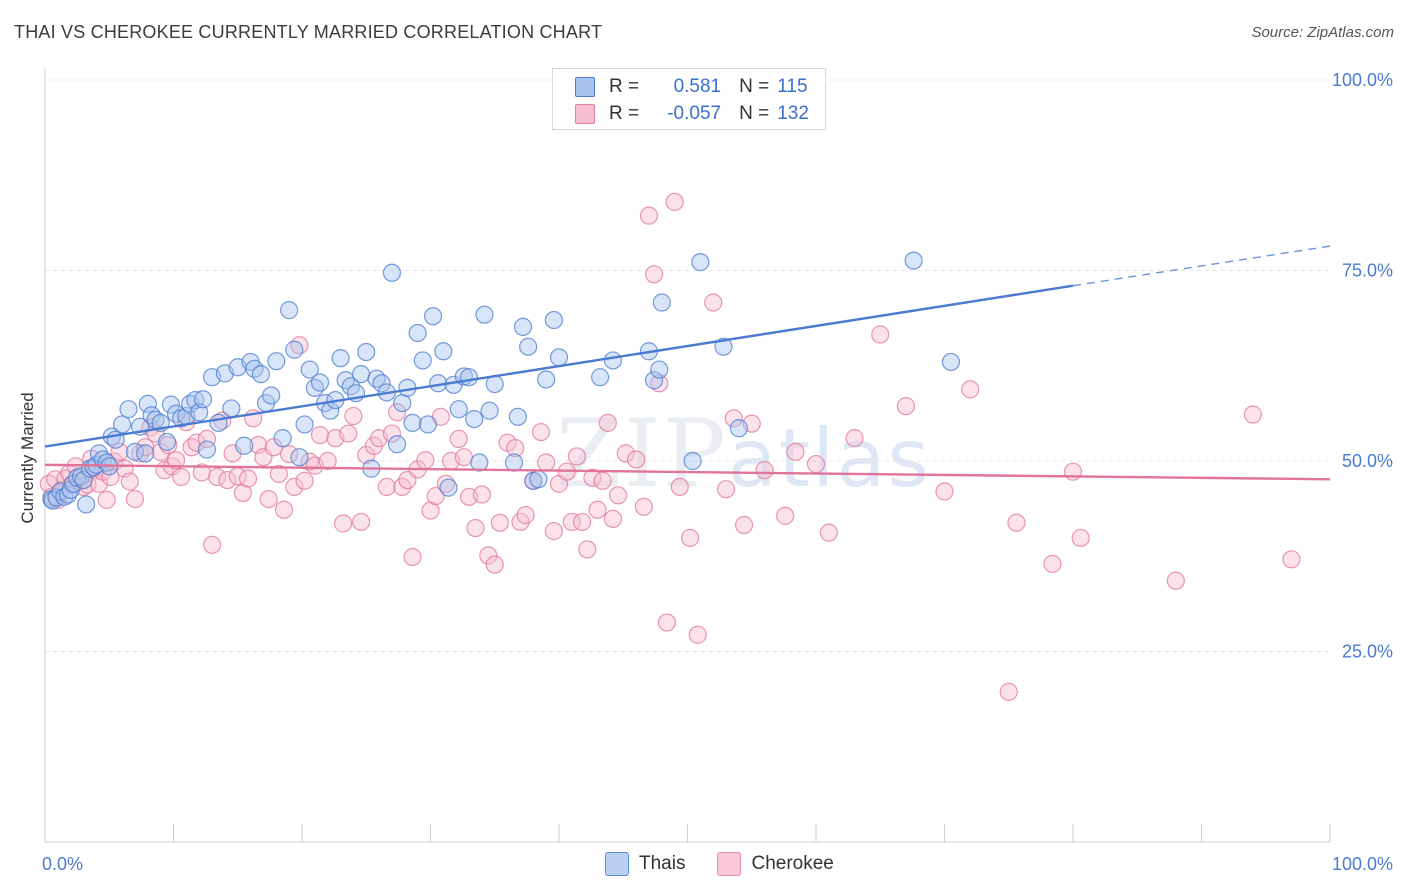 This screenshot has width=1406, height=892. I want to click on source-label: Source: ZipAtlas.com, so click(1322, 32).